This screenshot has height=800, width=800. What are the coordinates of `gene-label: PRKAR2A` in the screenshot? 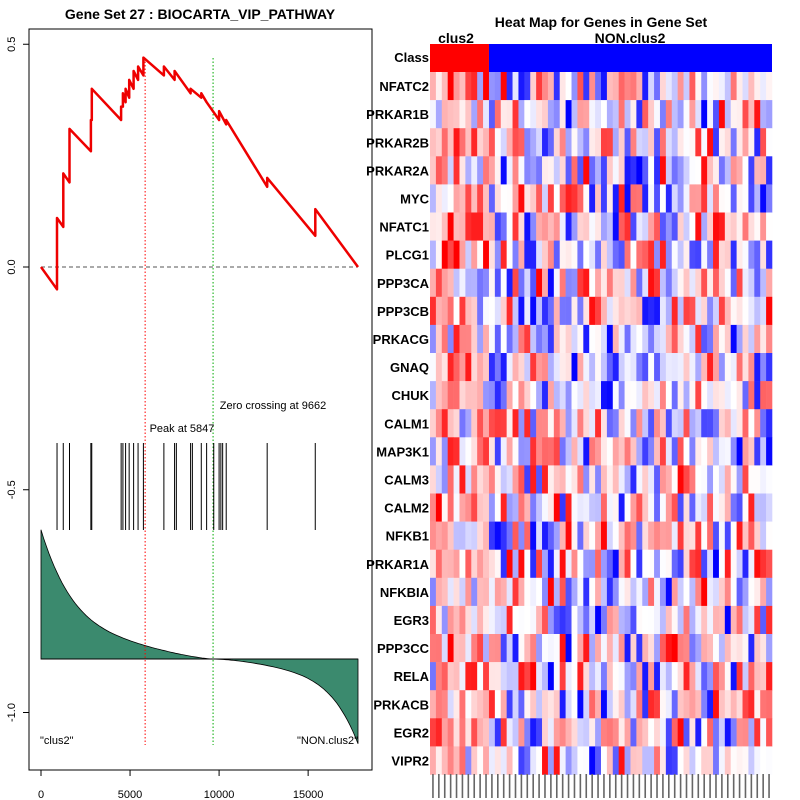 It's located at (397, 170).